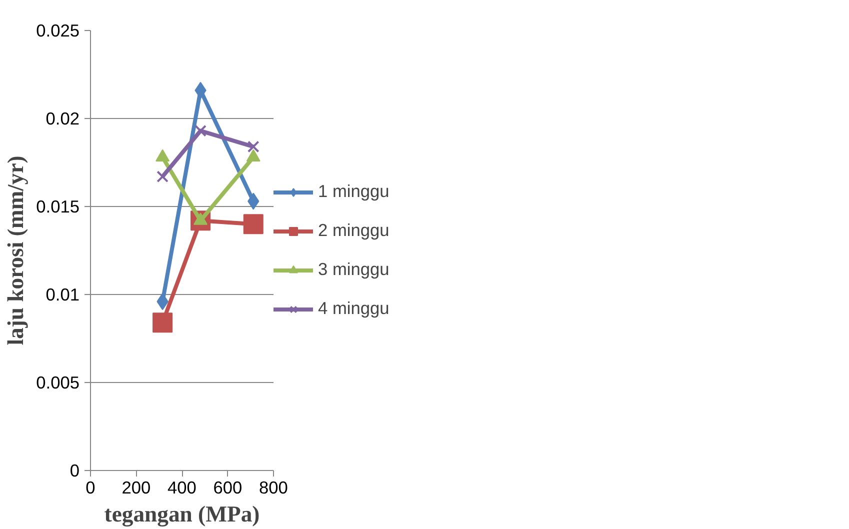 Image resolution: width=849 pixels, height=529 pixels. Describe the element at coordinates (75, 470) in the screenshot. I see `y-tick-label: 0` at that location.